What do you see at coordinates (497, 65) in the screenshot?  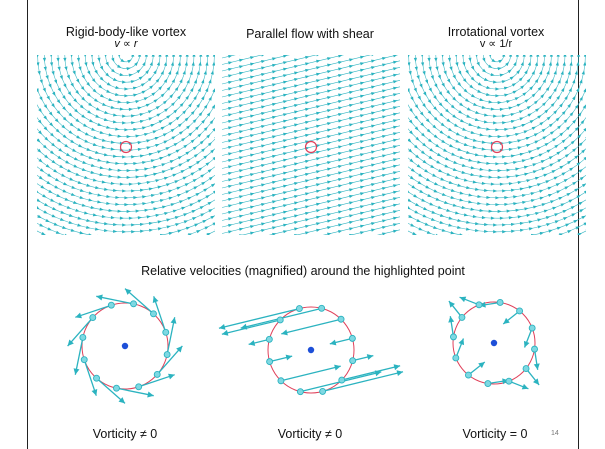 I see `streamline-ring` at bounding box center [497, 65].